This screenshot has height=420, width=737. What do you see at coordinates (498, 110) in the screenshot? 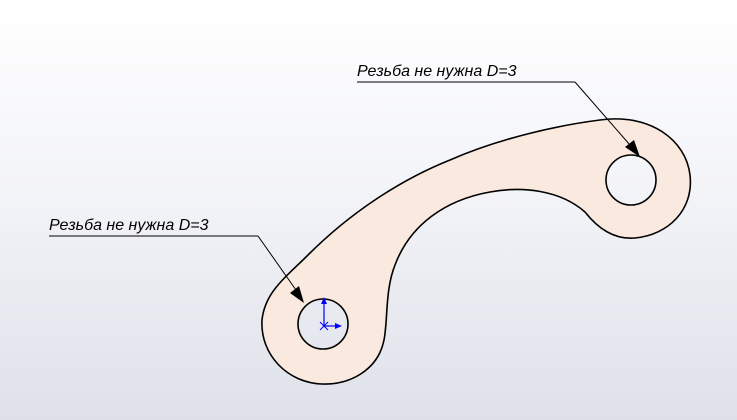
I see `note-top-right: Резьба не нужна D=3` at bounding box center [498, 110].